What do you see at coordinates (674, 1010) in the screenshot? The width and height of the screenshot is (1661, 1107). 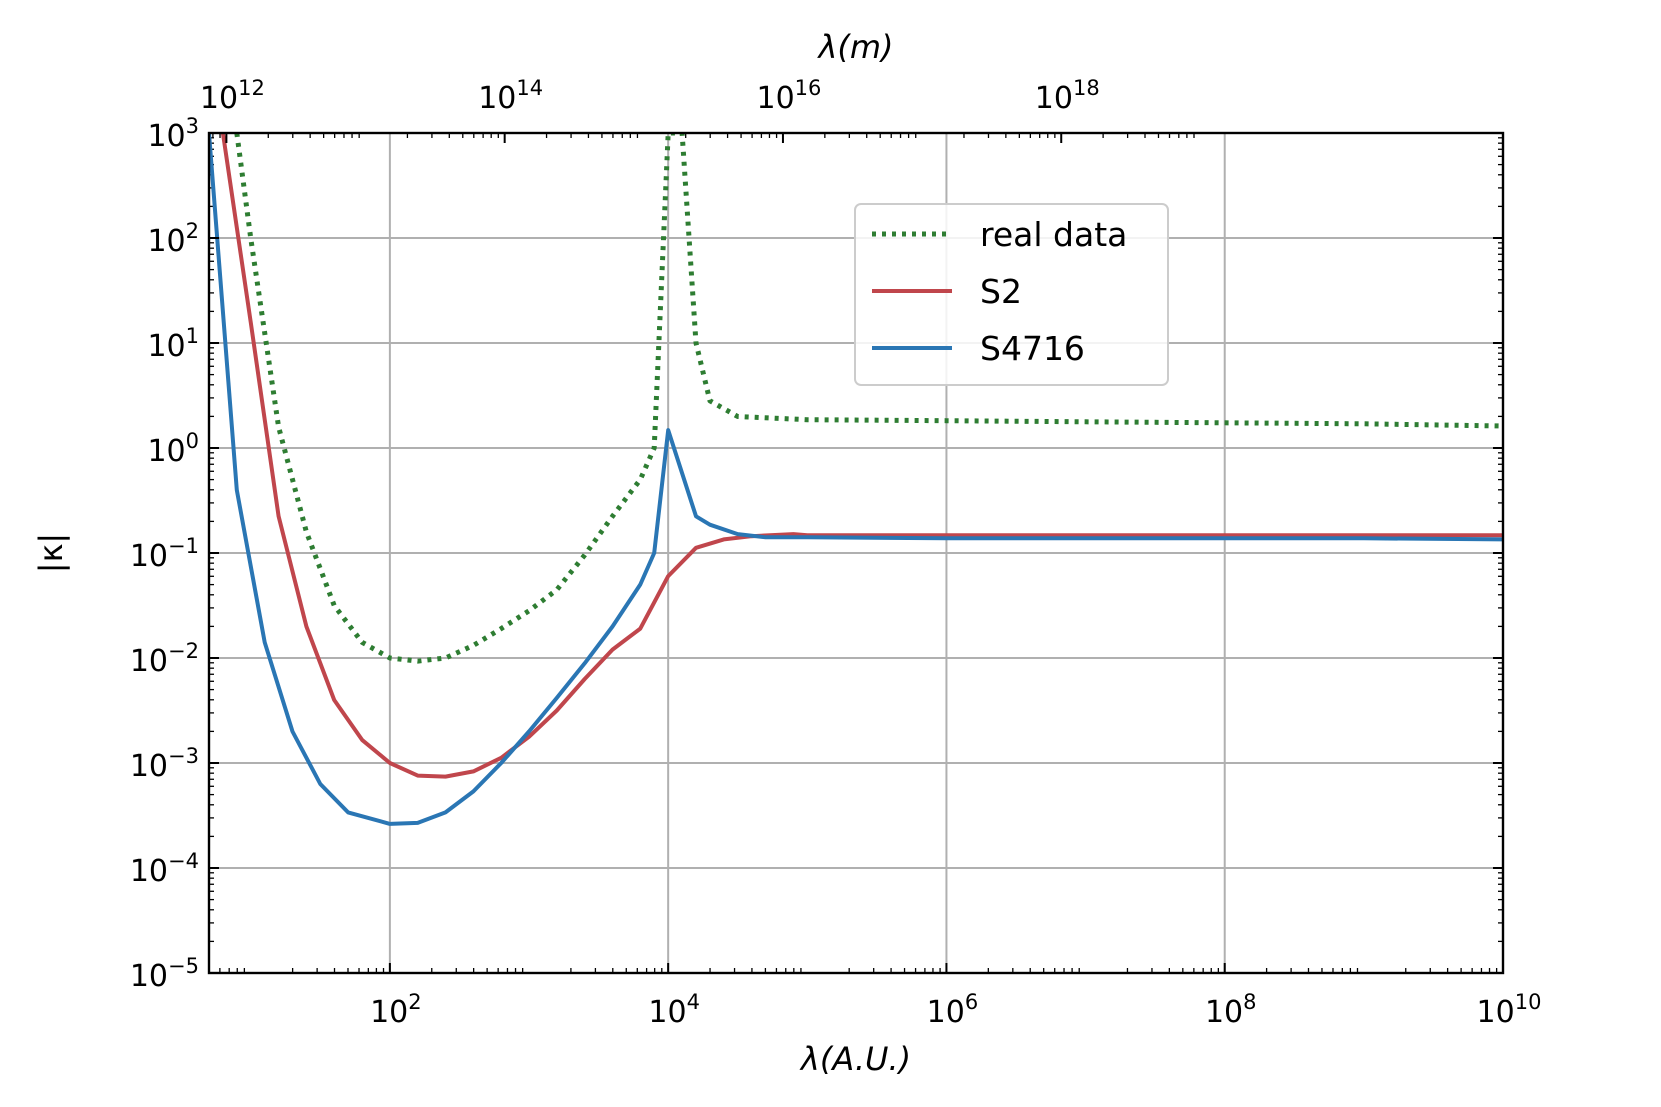 I see `x-tick-label: 10⁴` at bounding box center [674, 1010].